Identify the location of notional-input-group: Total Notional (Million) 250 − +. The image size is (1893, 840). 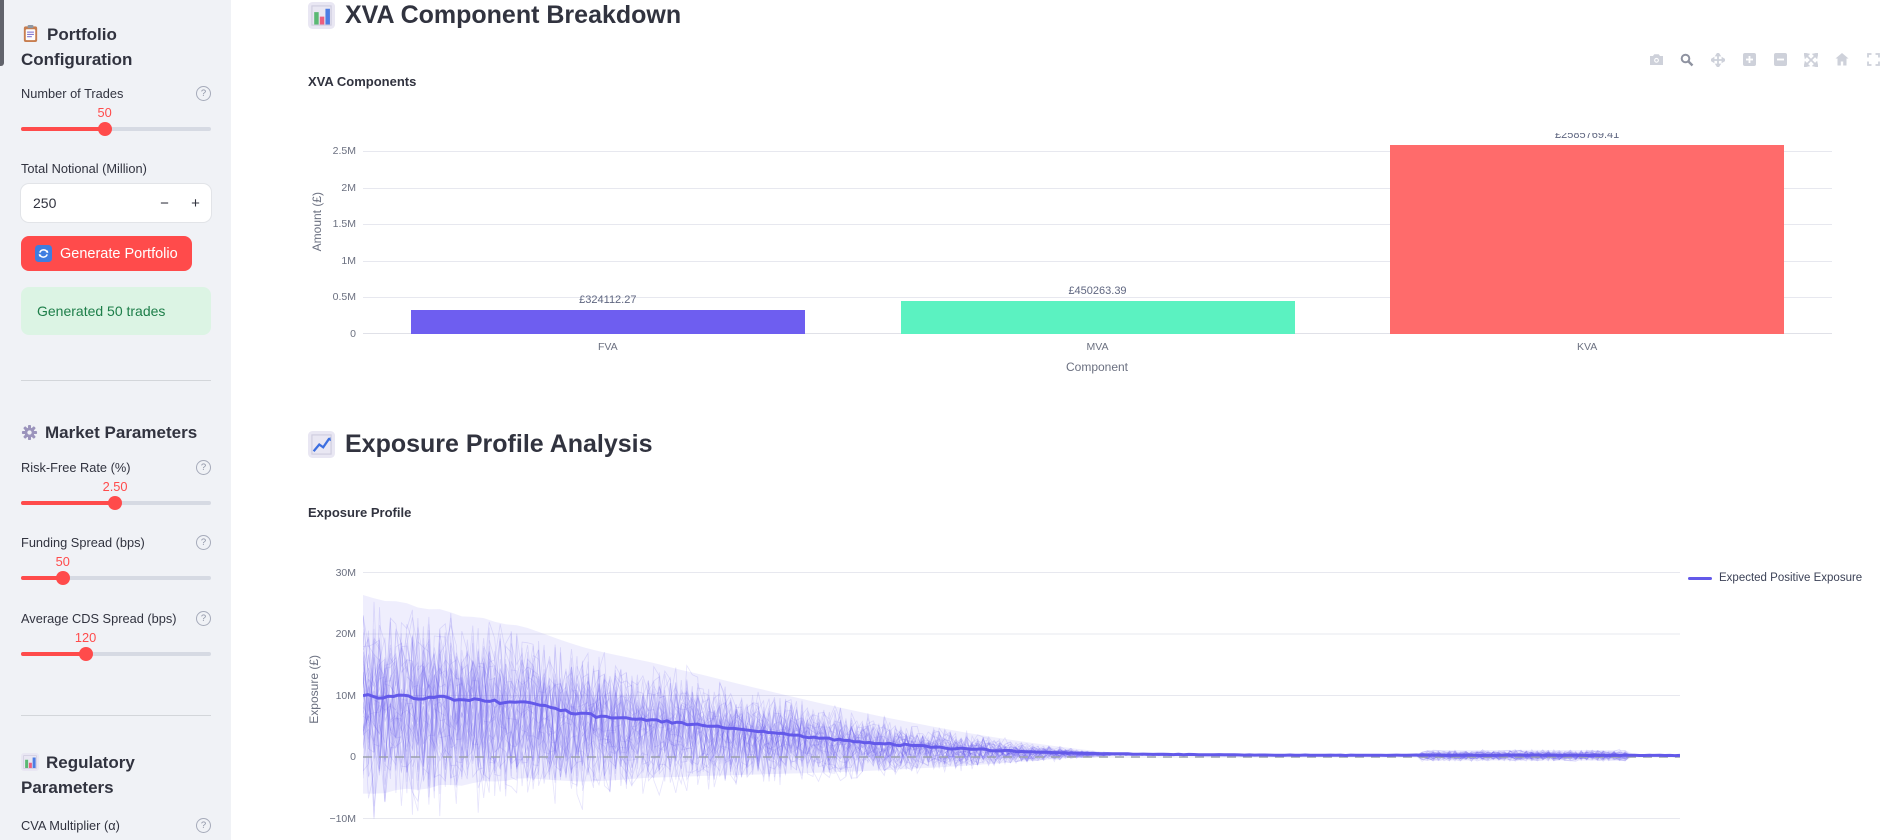
(116, 191).